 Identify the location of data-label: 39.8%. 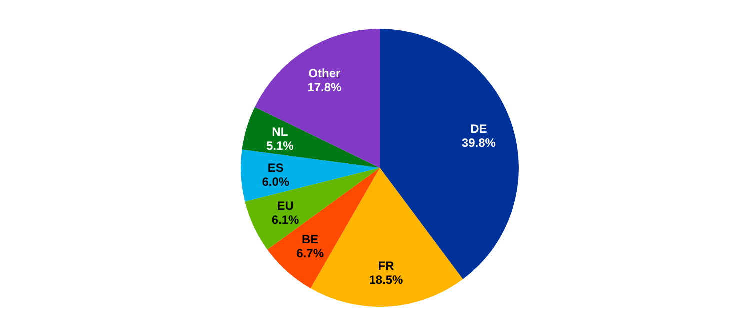
(479, 143).